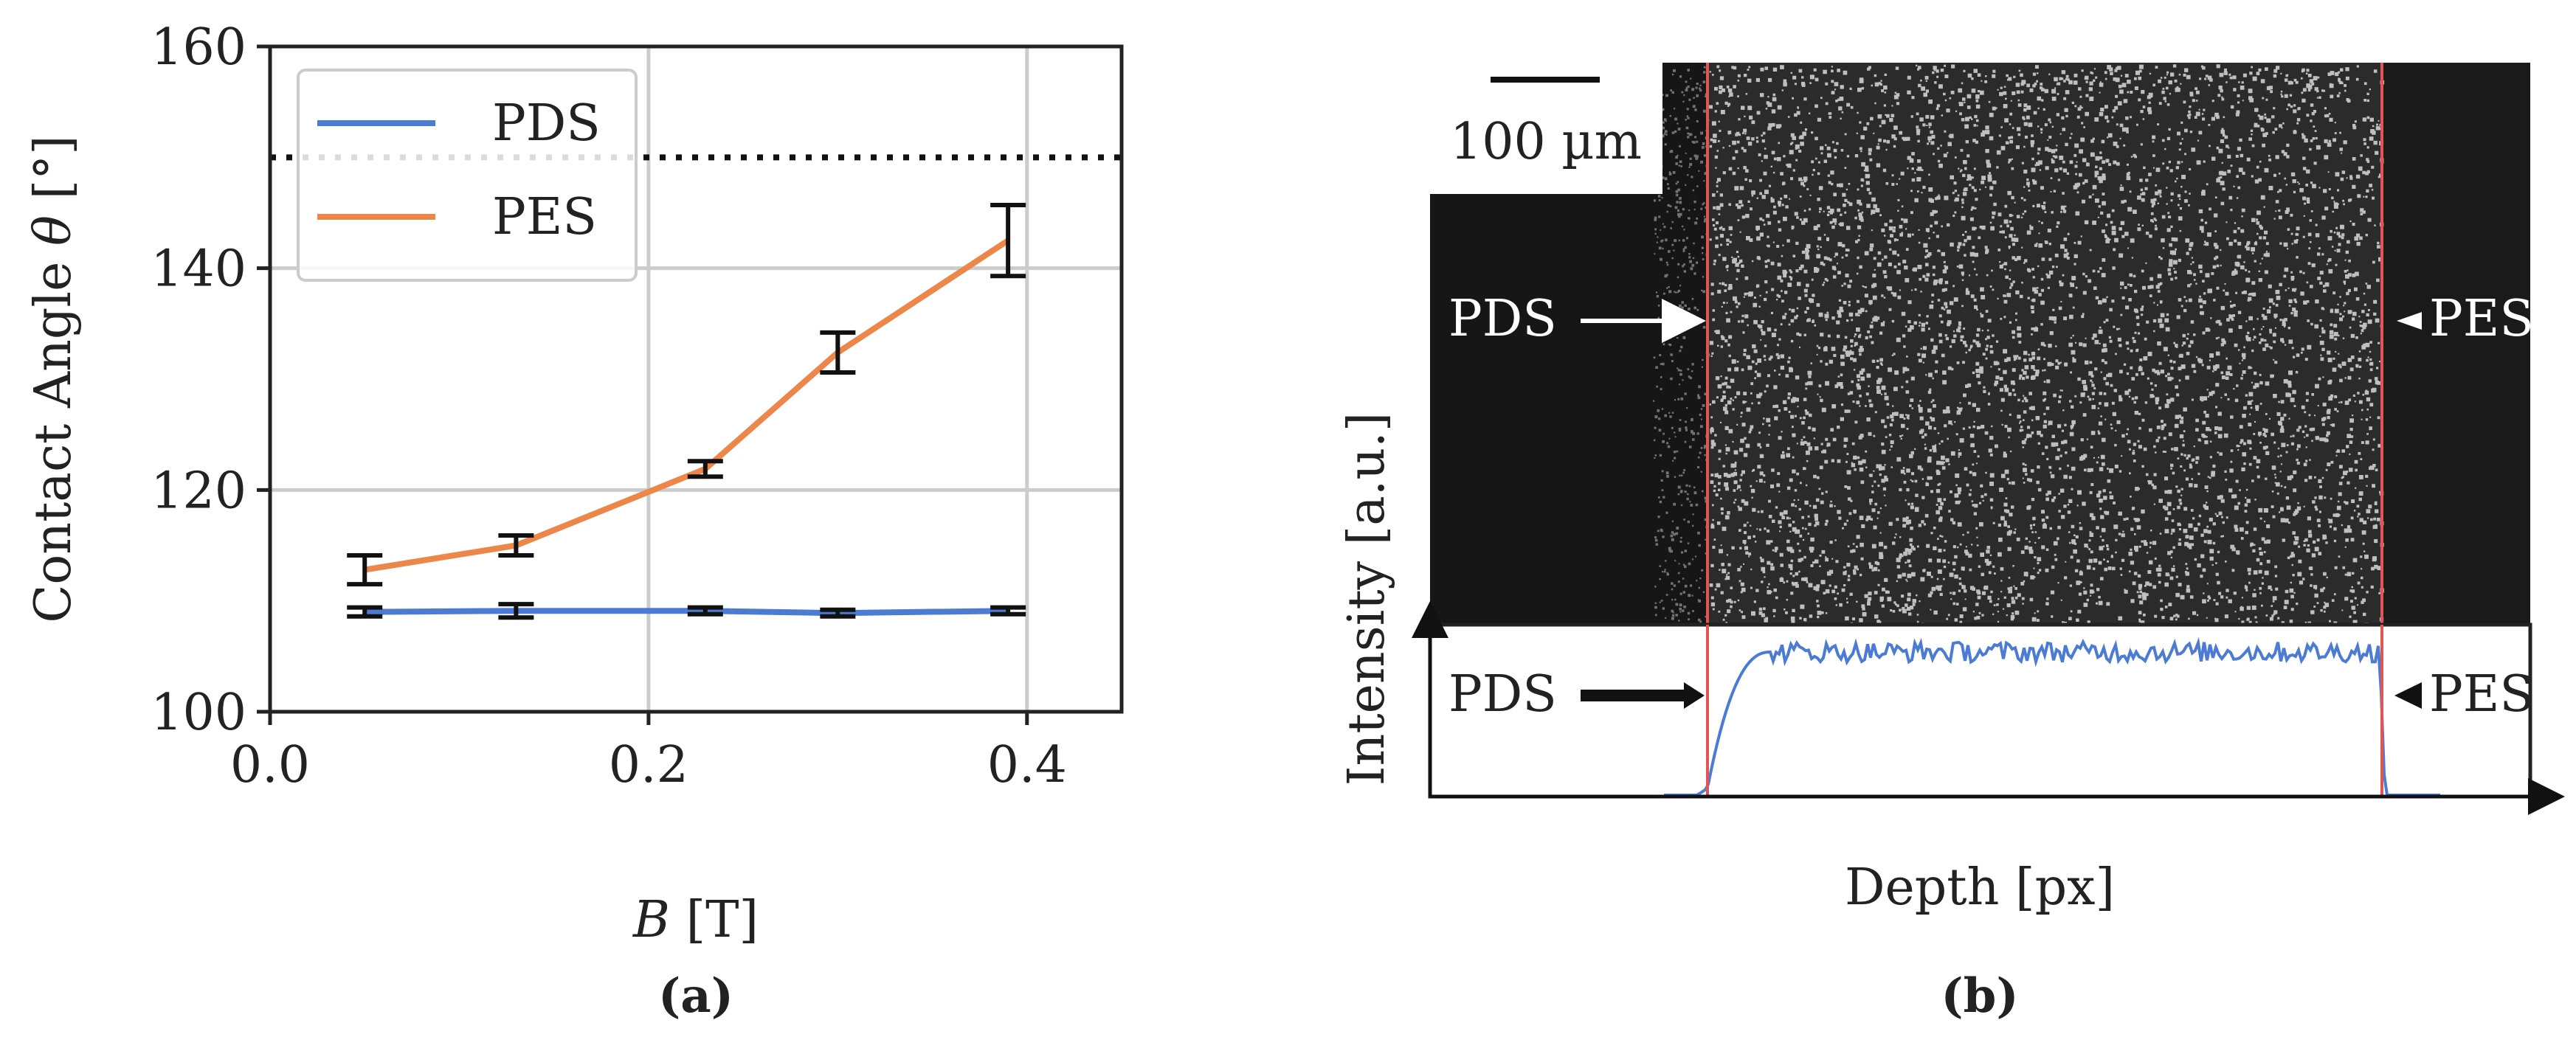 The height and width of the screenshot is (1037, 2576). Describe the element at coordinates (1682, 343) in the screenshot. I see `speckles-dim` at that location.